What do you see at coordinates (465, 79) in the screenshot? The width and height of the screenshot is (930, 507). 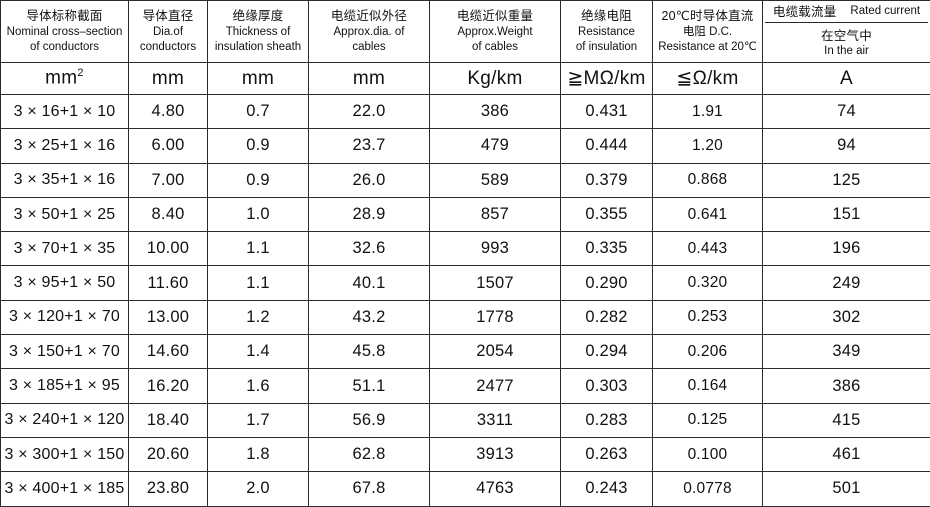 I see `table-units-row: mm2 mm mm mm Kg/km ≧MΩ/km ≦Ω/km A` at bounding box center [465, 79].